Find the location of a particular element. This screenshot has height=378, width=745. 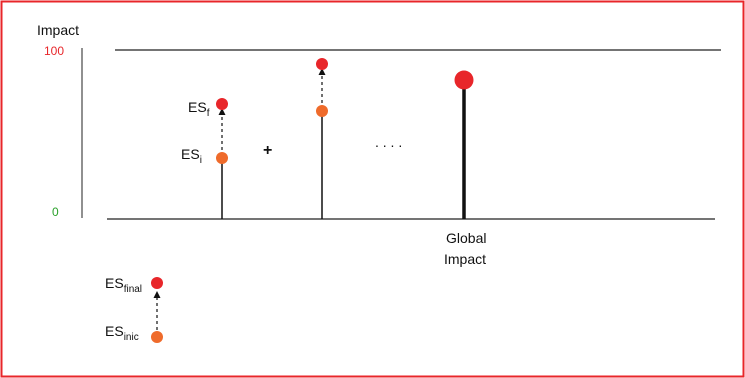

stage2-initial-dot is located at coordinates (322, 111).